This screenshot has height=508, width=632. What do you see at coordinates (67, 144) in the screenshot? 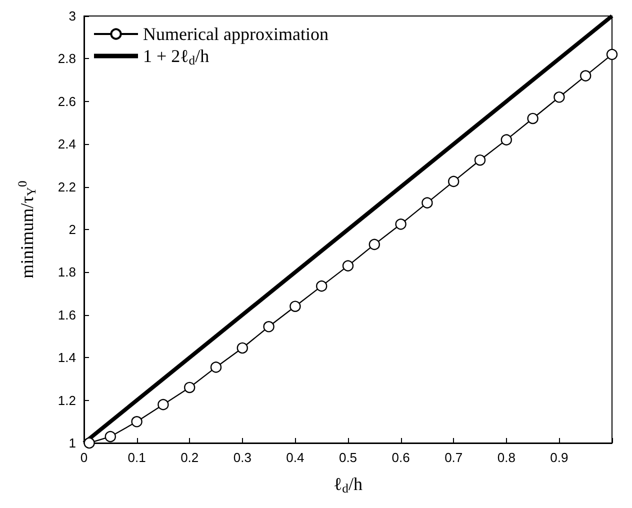
I see `y-tick-label: 2.4` at bounding box center [67, 144].